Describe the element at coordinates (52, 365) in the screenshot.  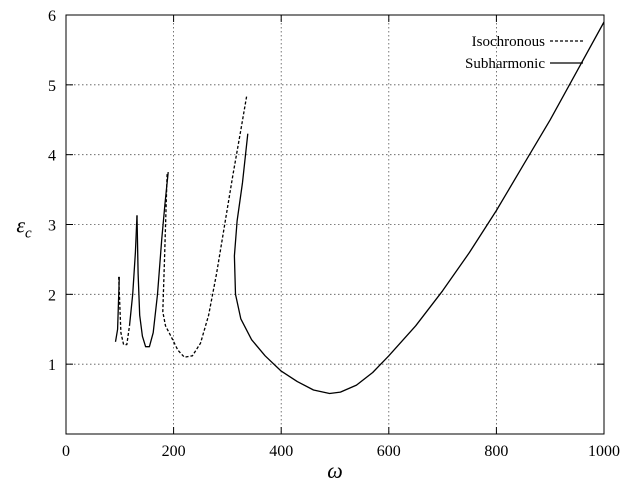
I see `y-tick-label: 1` at that location.